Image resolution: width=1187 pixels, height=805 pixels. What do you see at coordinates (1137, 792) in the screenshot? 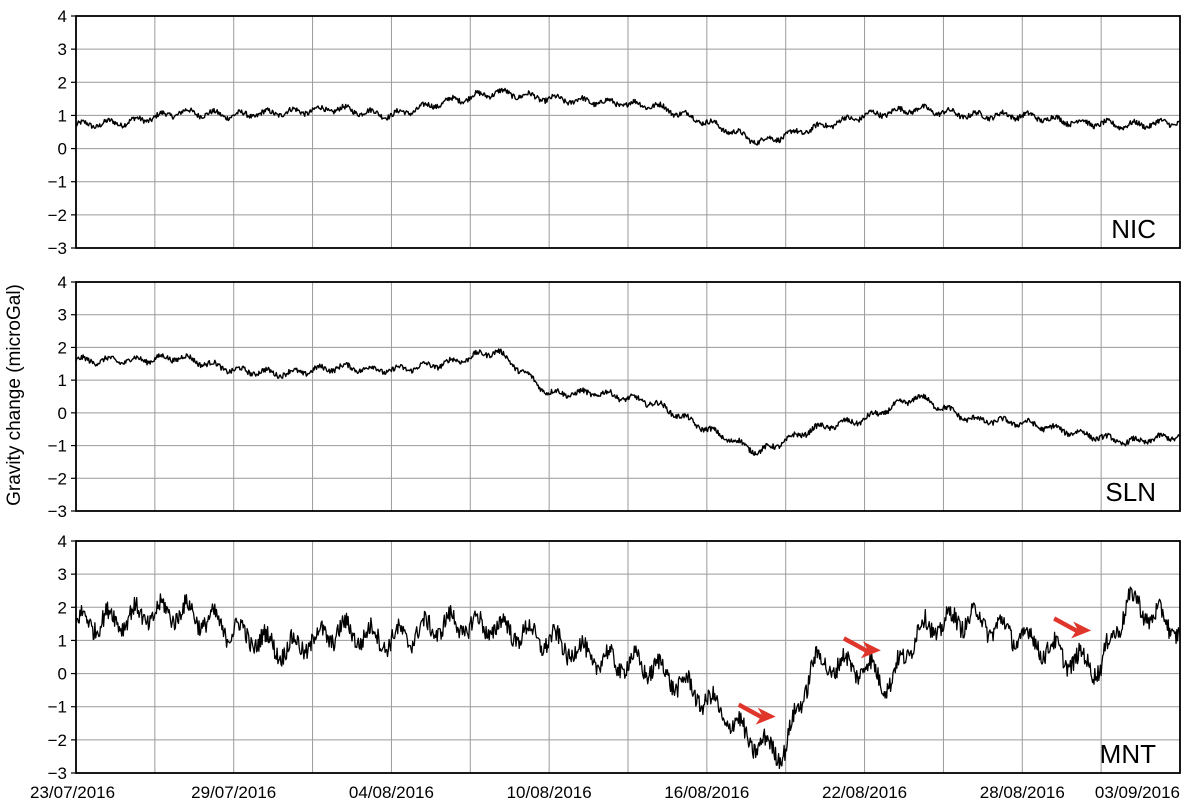
I see `x-tick-label: 03/09/2016` at bounding box center [1137, 792].